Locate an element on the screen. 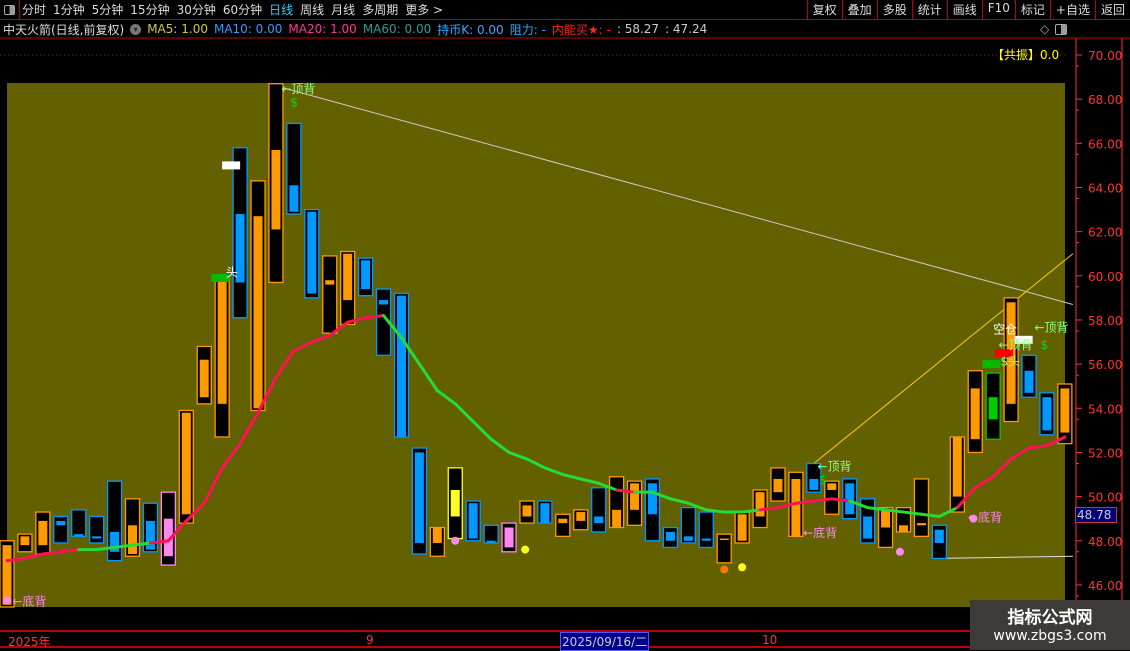 The image size is (1130, 651). toolbar-button: 统计 is located at coordinates (929, 10).